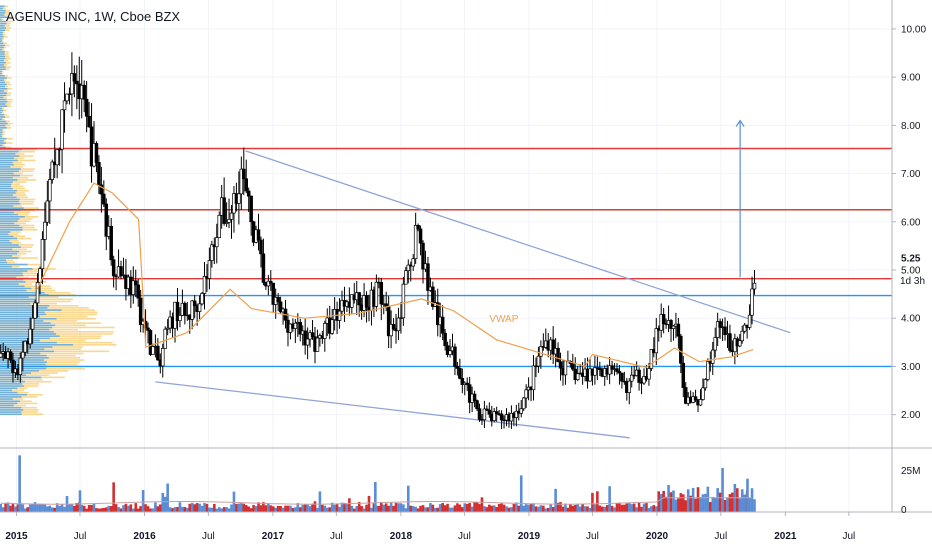 The image size is (932, 550). What do you see at coordinates (740, 123) in the screenshot?
I see `arrow-head` at bounding box center [740, 123].